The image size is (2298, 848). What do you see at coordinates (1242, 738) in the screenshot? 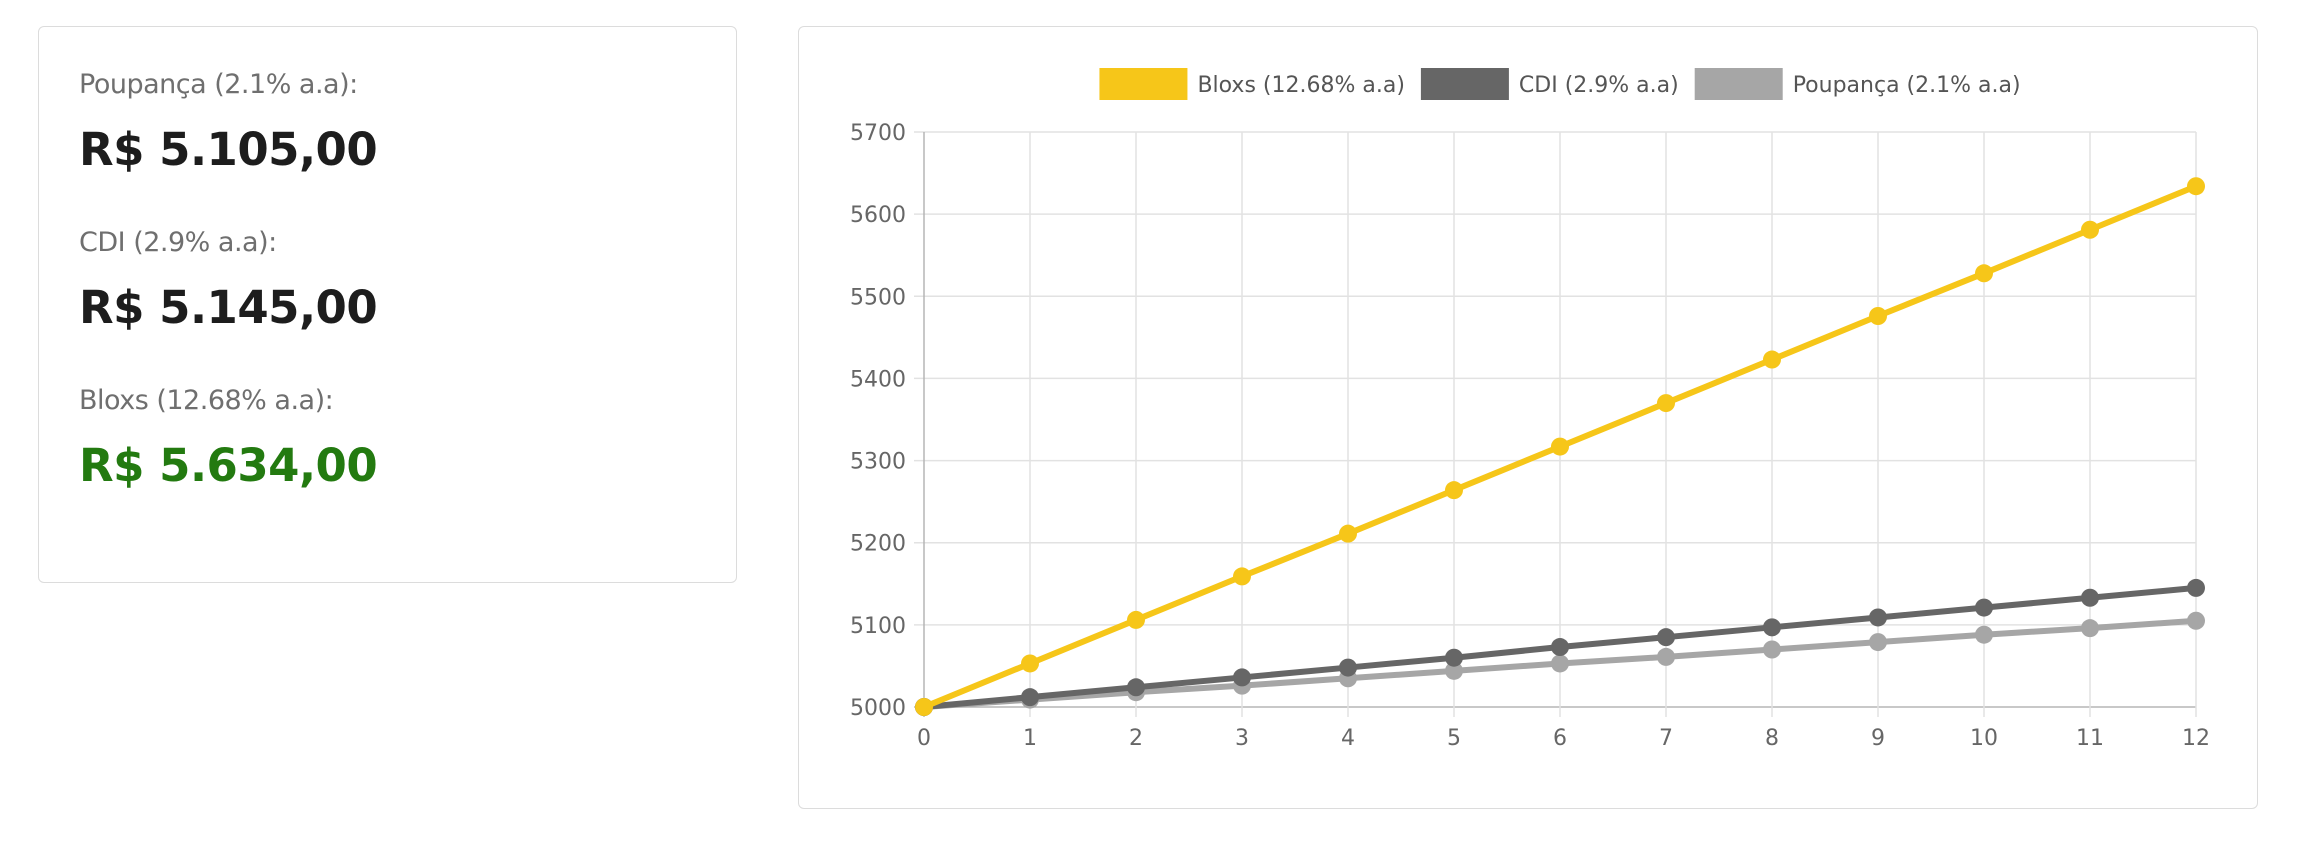
I see `x-tick-label: 3` at bounding box center [1242, 738].